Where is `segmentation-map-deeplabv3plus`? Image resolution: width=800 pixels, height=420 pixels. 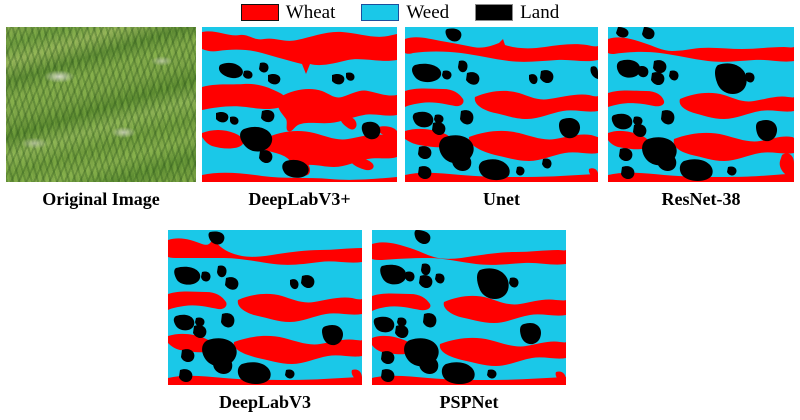 segmentation-map-deeplabv3plus is located at coordinates (299, 104).